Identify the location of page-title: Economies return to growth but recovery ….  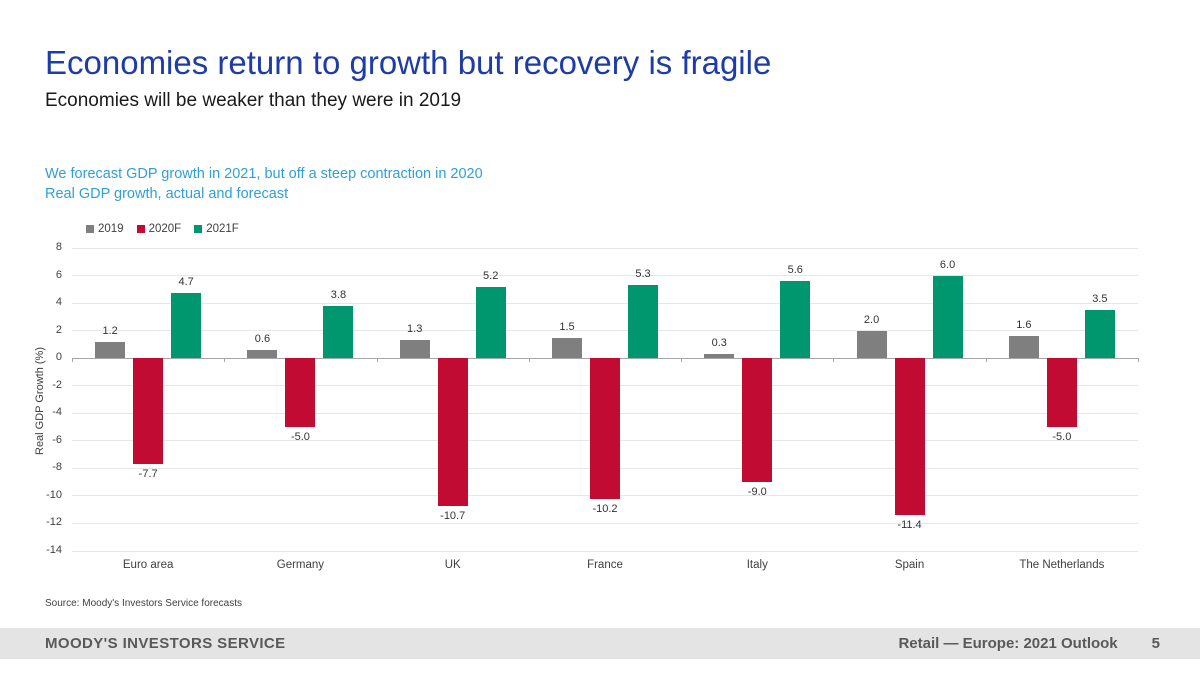
(408, 62).